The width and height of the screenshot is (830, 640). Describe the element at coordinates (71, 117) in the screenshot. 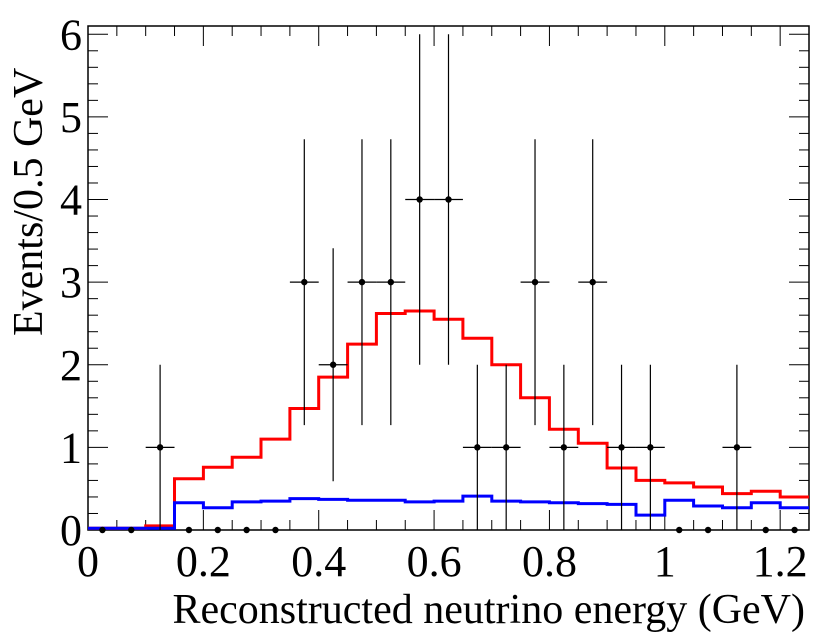

I see `y-tick-label: 5` at that location.